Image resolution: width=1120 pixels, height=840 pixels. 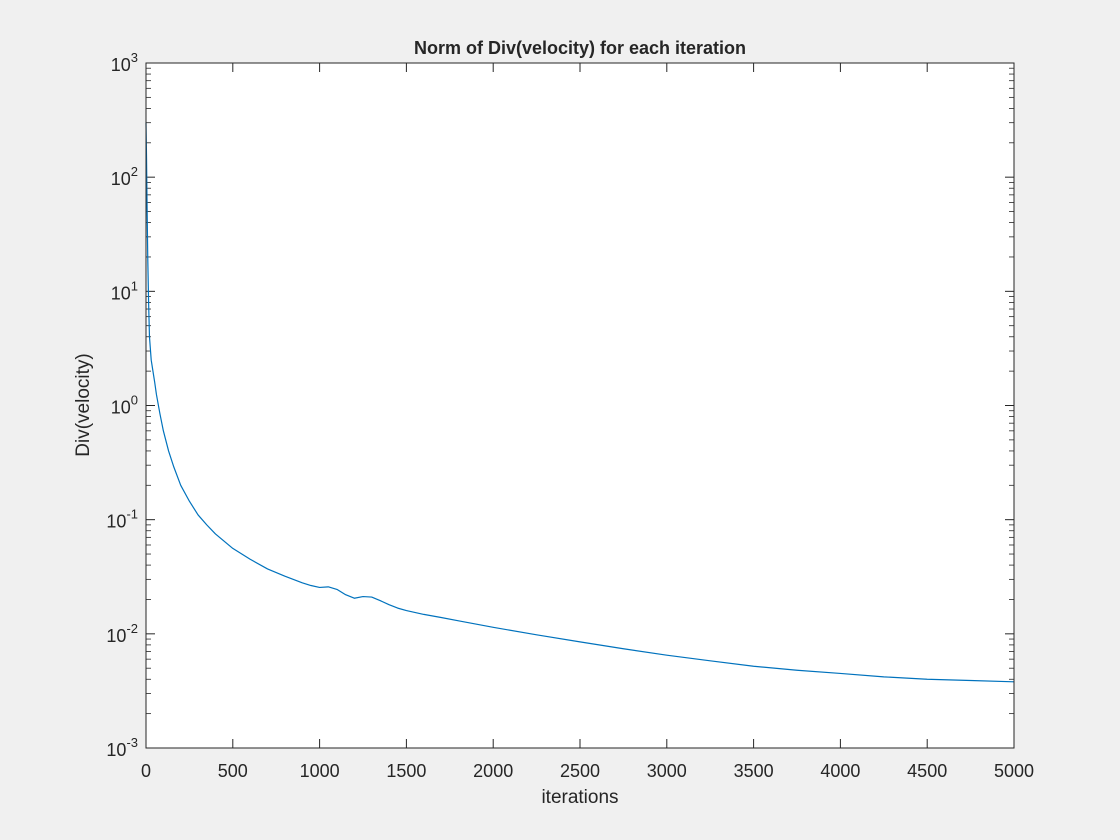 I want to click on y-tick-exponent: -3, so click(x=132, y=742).